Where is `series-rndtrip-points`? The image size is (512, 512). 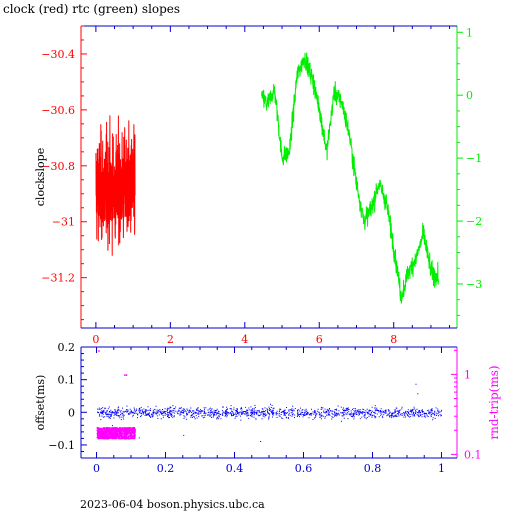 series-rndtrip-points is located at coordinates (116, 395).